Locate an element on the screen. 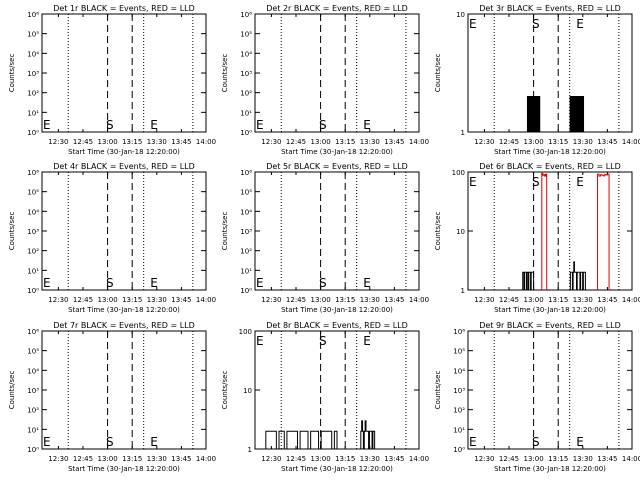  panel-title: Det 9r BLACK = Events, RED = LLD is located at coordinates (550, 325).